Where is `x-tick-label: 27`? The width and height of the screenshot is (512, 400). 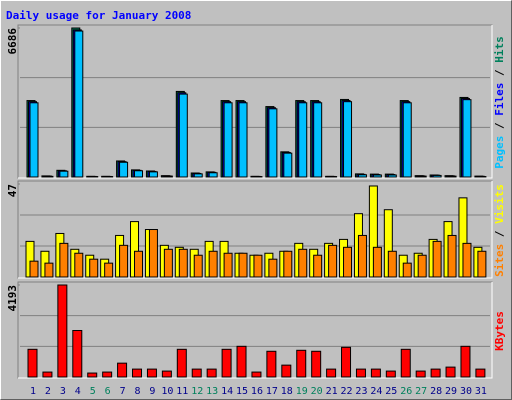 x-tick-label: 27 is located at coordinates (421, 391).